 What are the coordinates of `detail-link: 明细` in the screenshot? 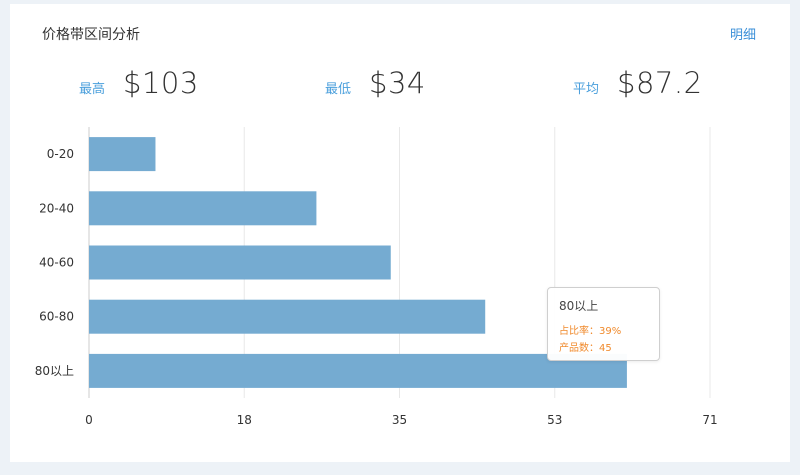 It's located at (742, 35).